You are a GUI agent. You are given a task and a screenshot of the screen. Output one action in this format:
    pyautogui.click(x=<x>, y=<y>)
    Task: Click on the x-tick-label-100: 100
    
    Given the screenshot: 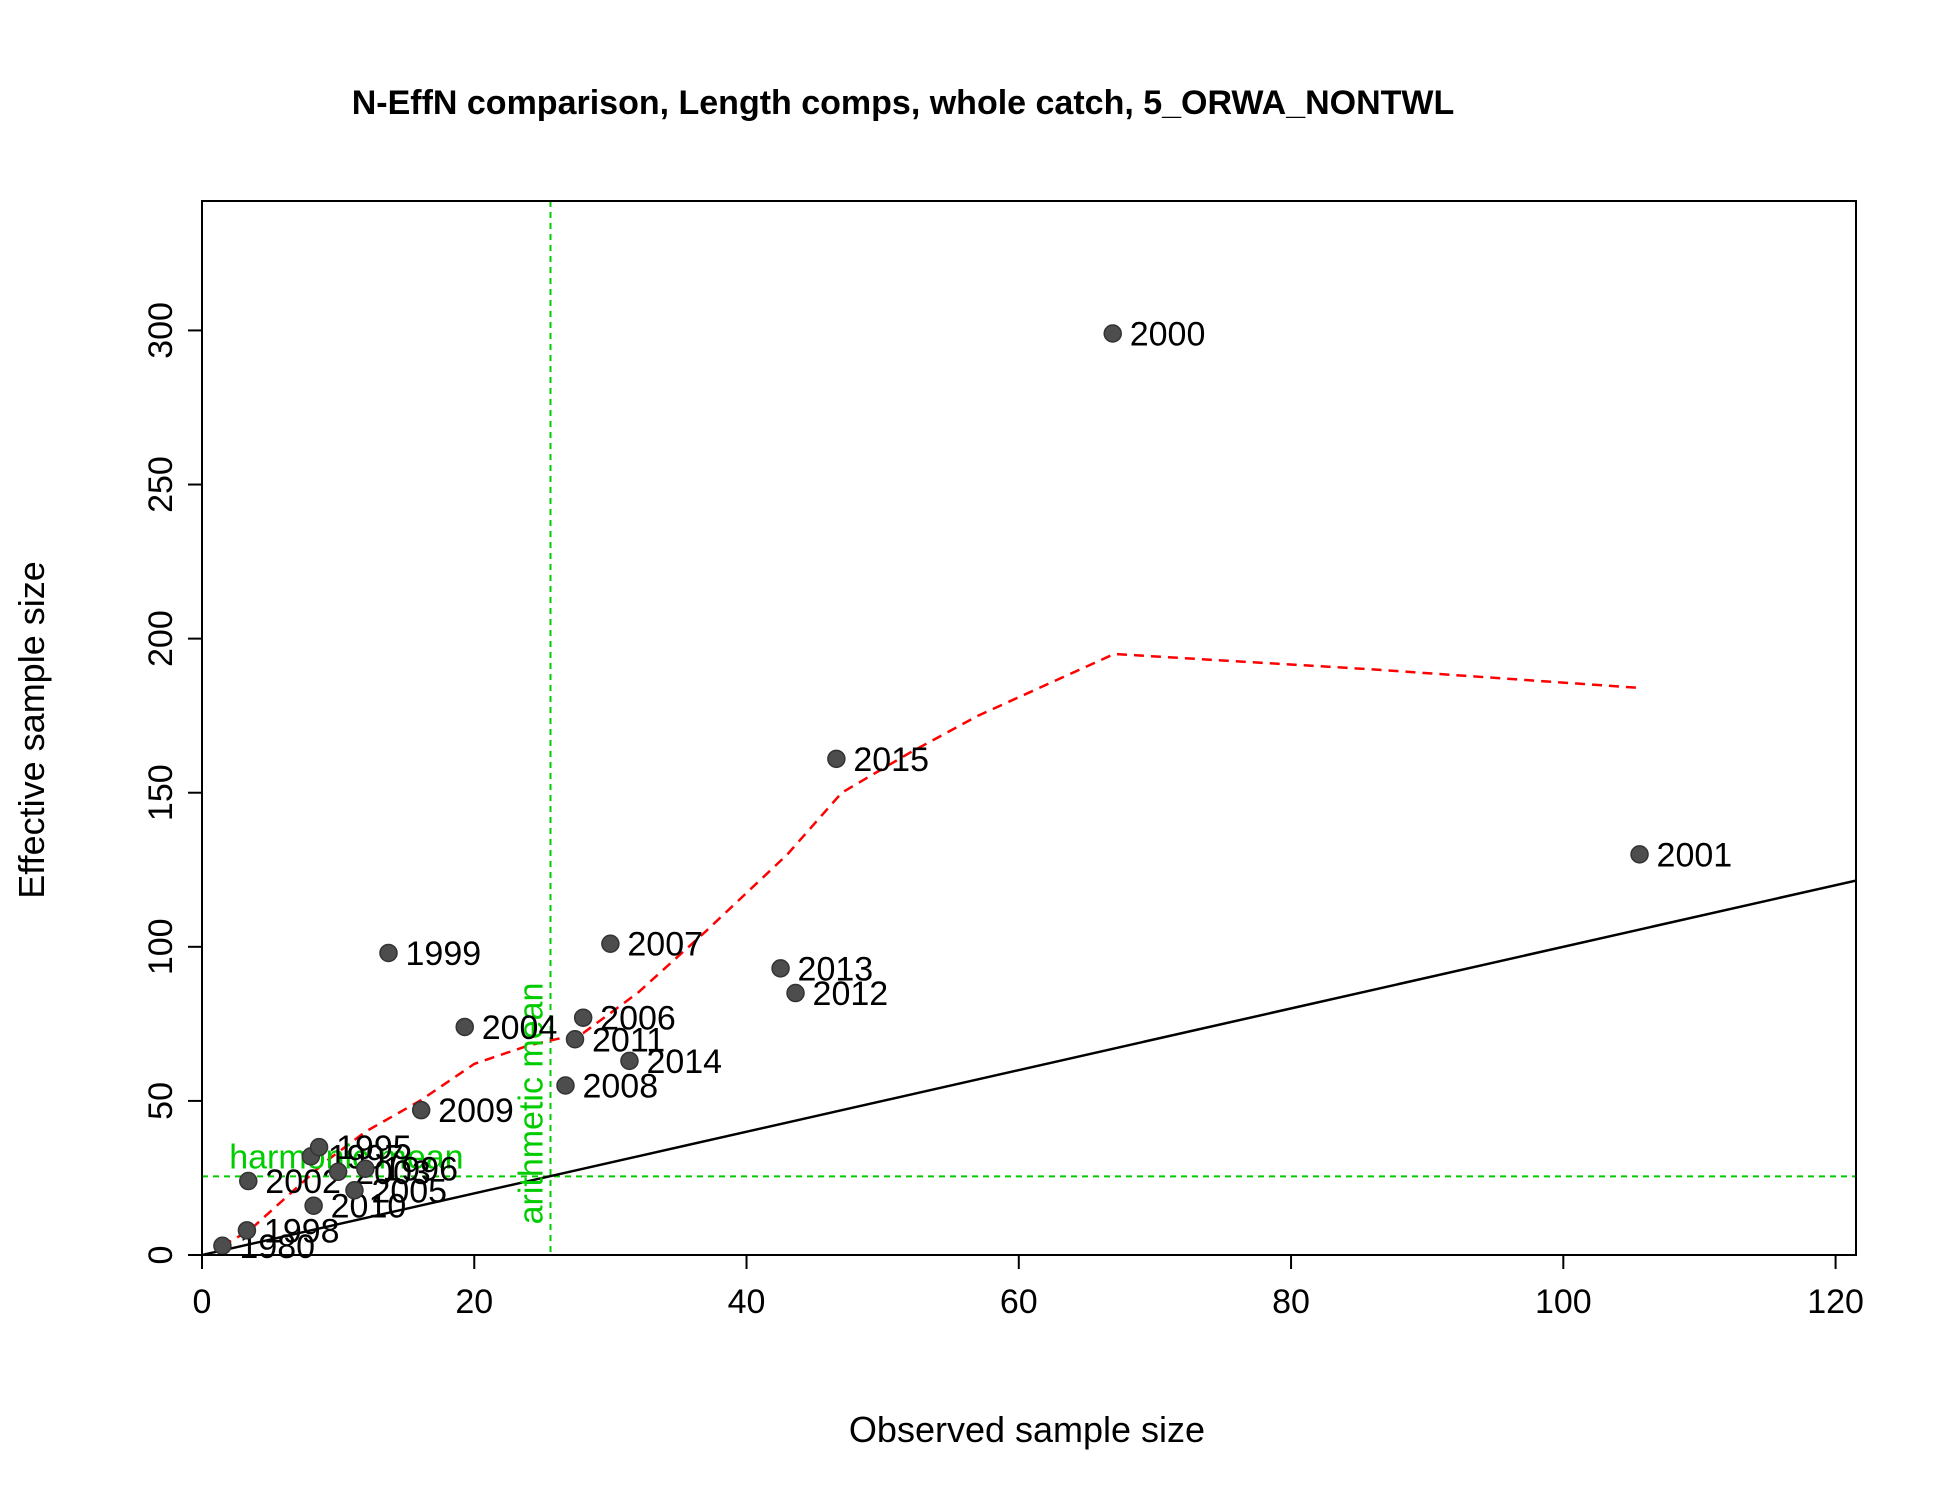 What is the action you would take?
    pyautogui.click(x=1563, y=1302)
    